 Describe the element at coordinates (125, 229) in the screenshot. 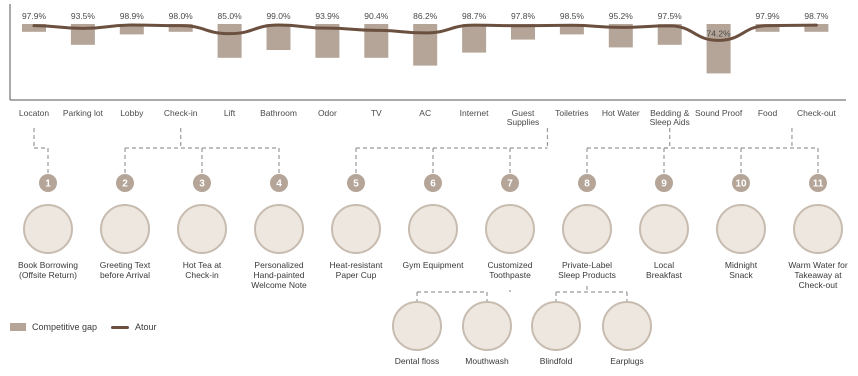

I see `phone-message-icon` at that location.